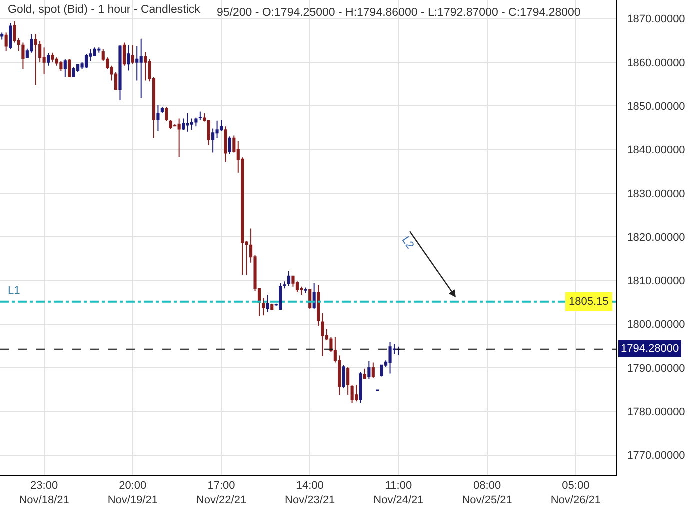 The height and width of the screenshot is (507, 689). What do you see at coordinates (656, 456) in the screenshot?
I see `y-tick-label: 1770.00000` at bounding box center [656, 456].